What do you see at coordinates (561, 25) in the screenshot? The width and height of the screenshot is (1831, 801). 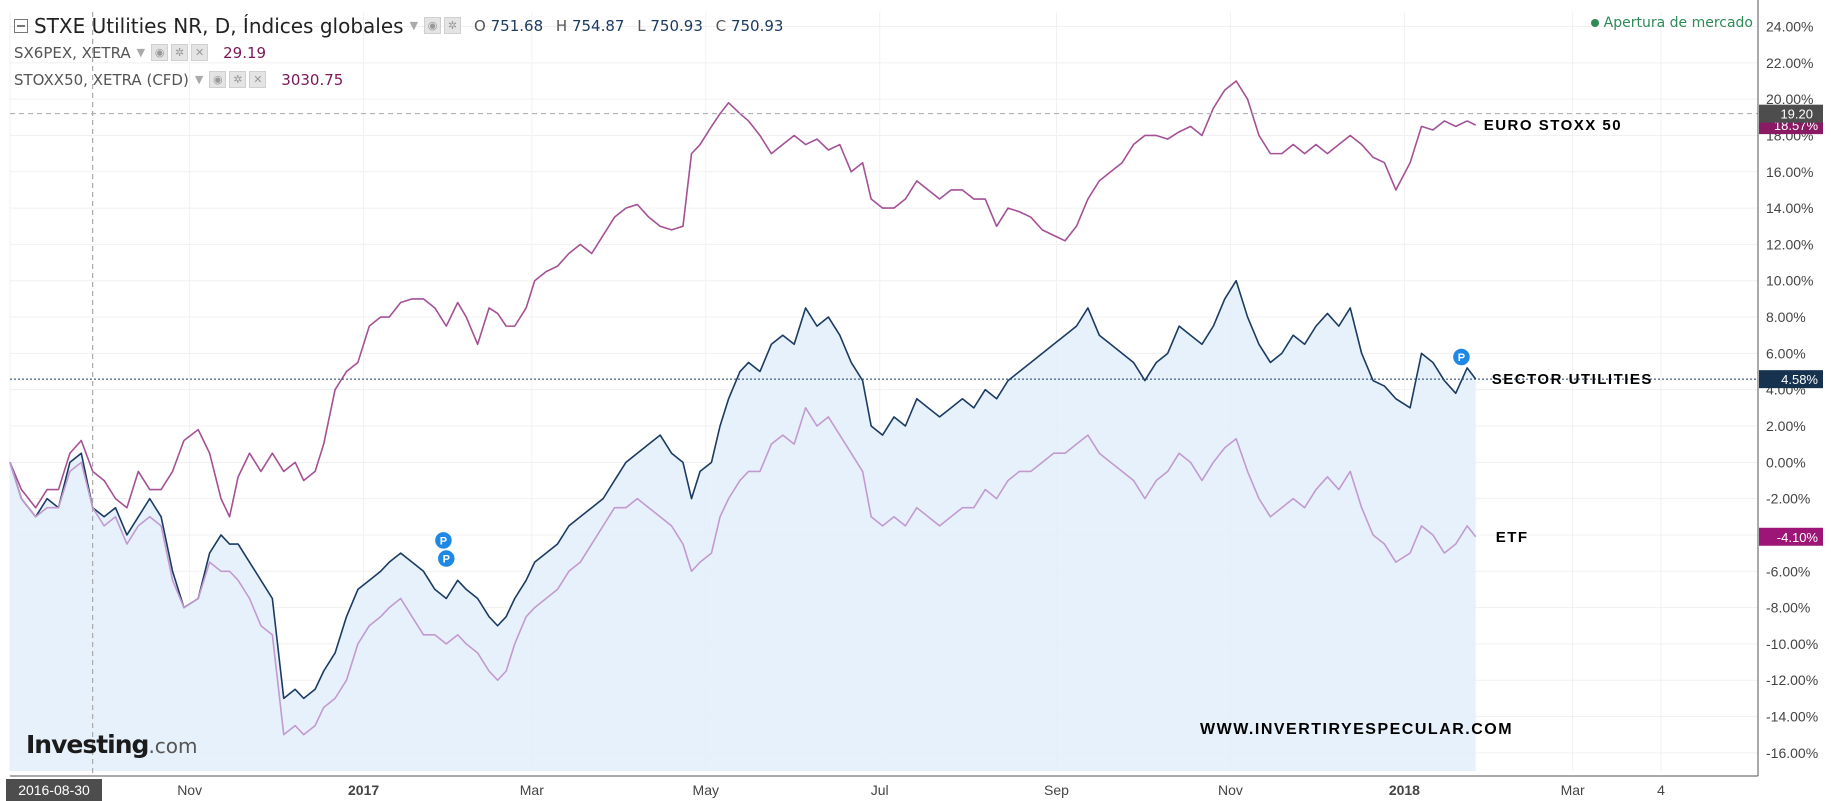 I see `high-label: H` at bounding box center [561, 25].